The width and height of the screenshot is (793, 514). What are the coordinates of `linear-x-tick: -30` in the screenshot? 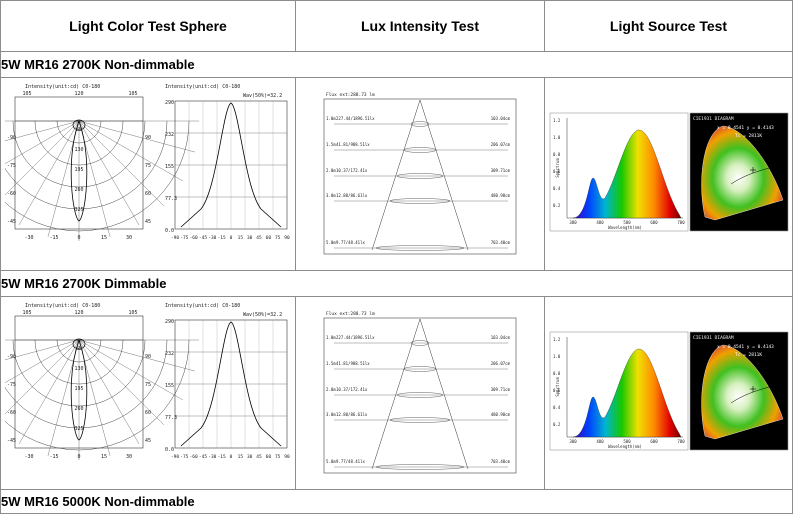 It's located at (212, 457).